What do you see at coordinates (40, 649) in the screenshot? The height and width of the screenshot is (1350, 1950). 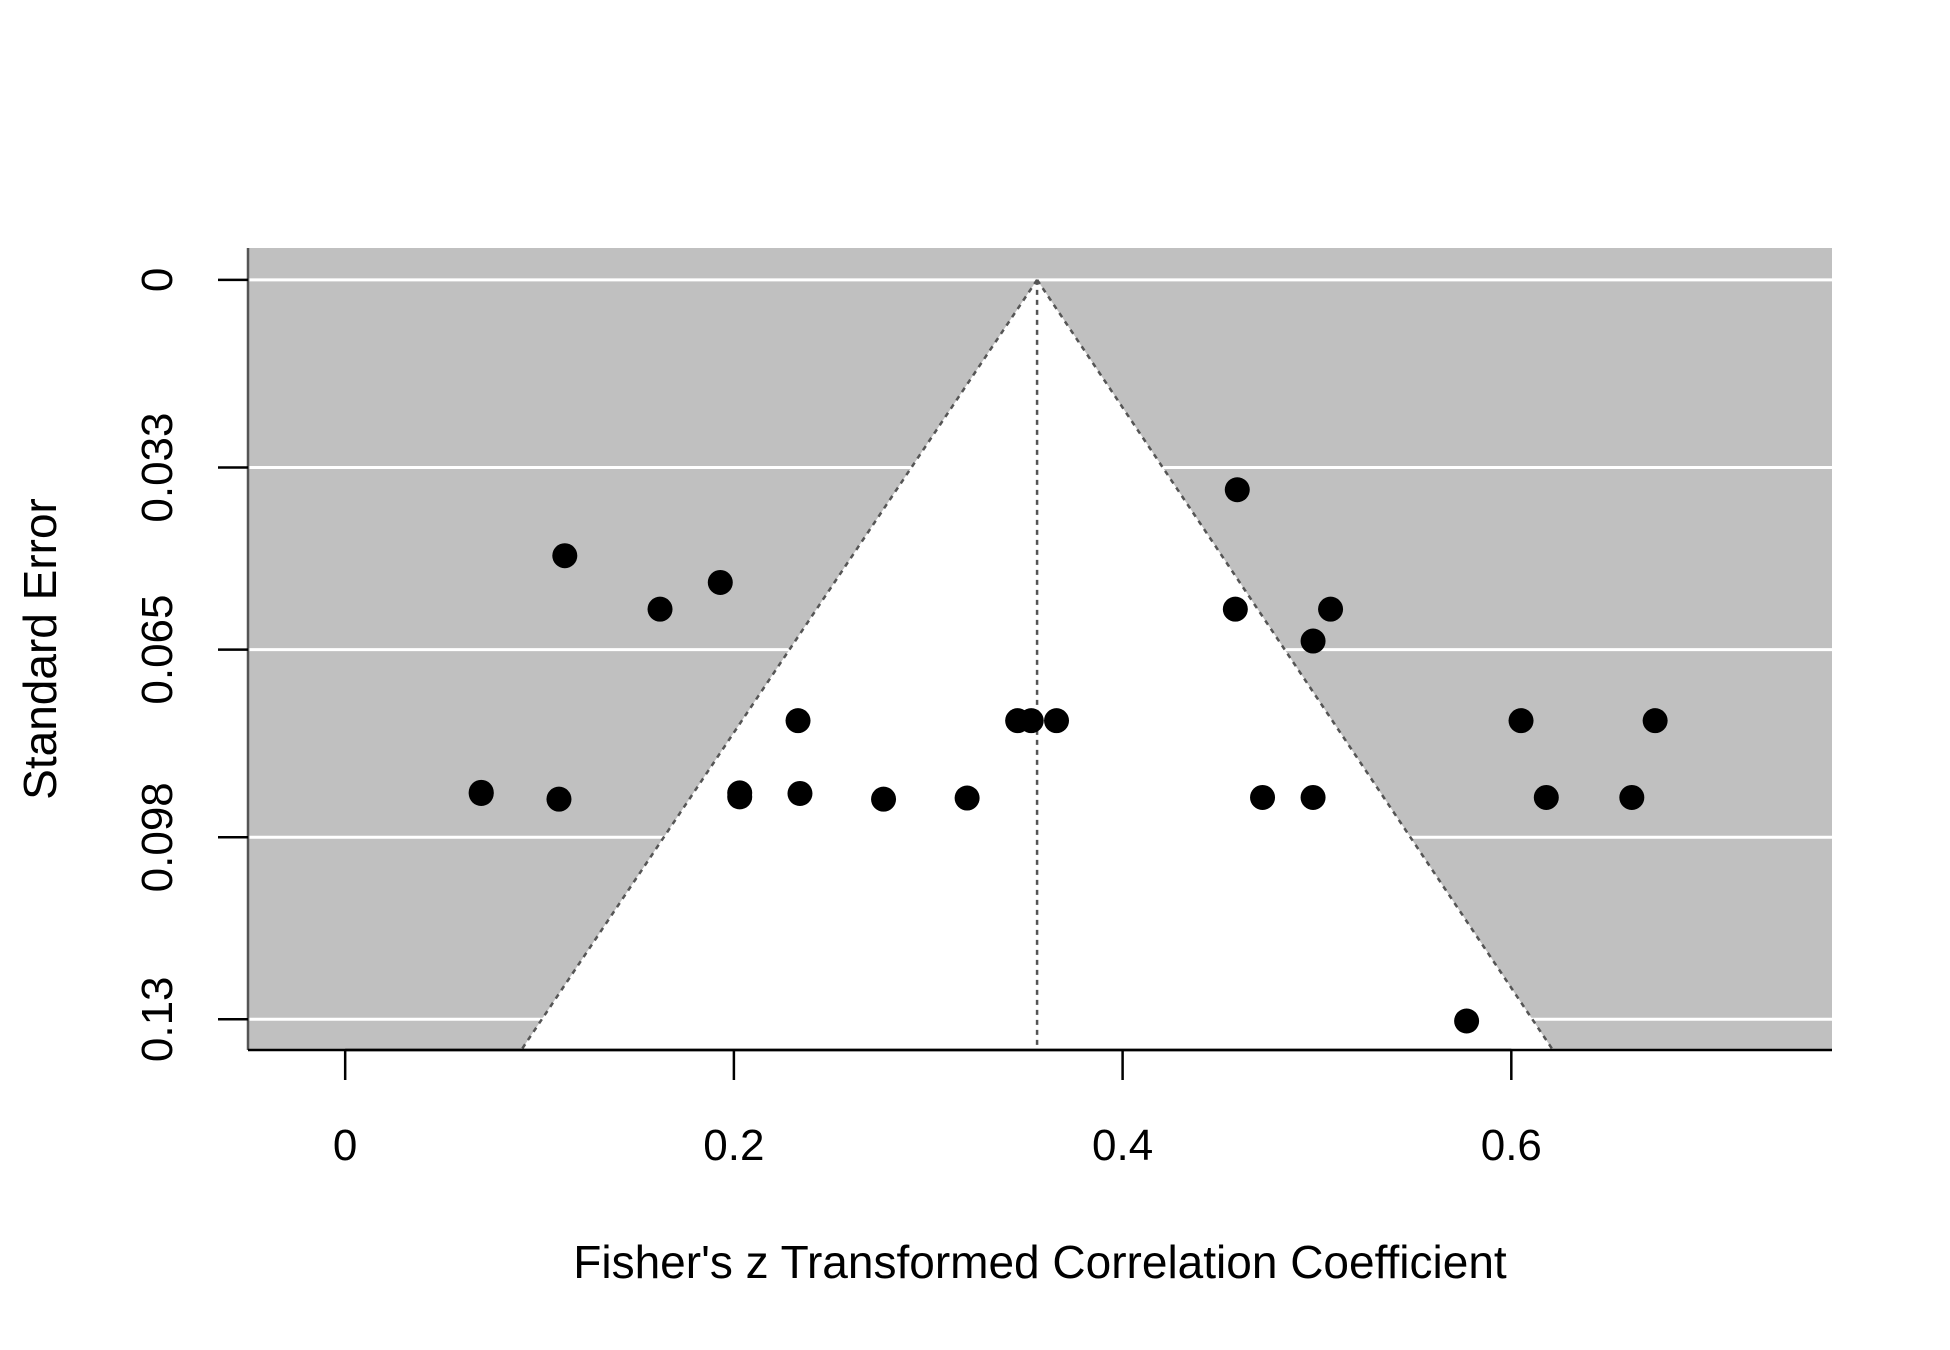 I see `y-axis-title: Standard Error` at bounding box center [40, 649].